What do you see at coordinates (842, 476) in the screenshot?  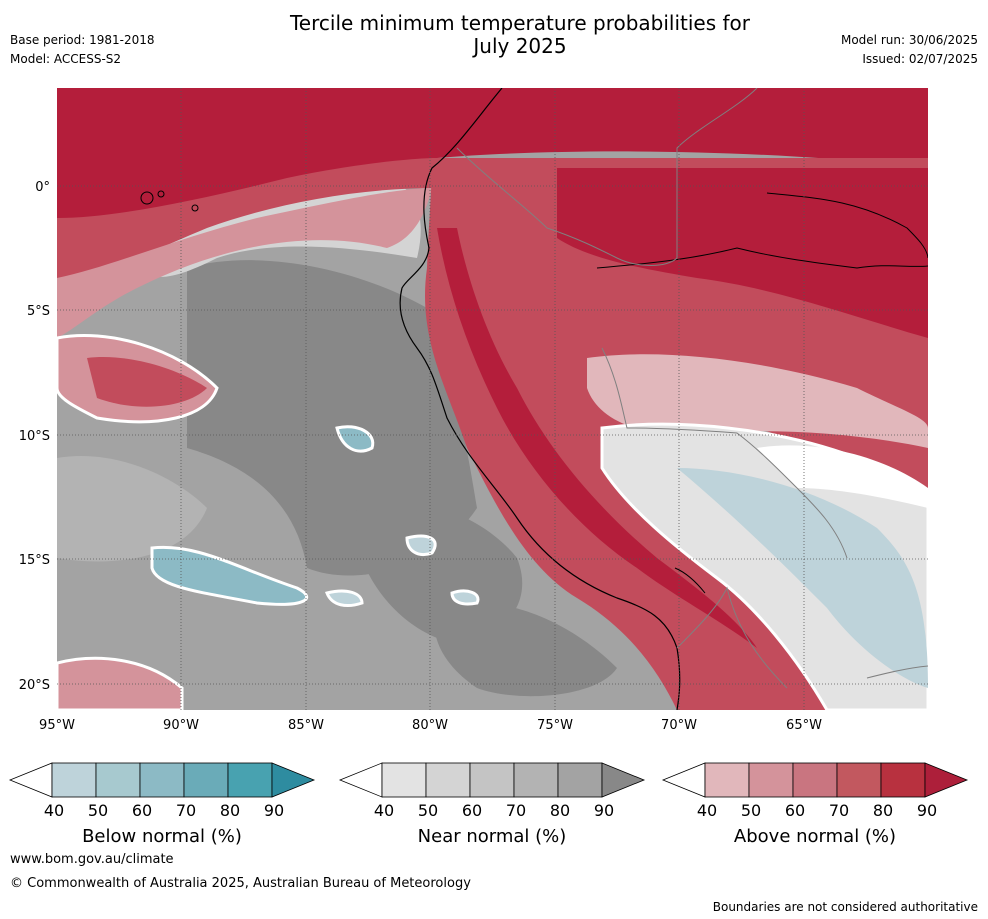 I see `neutral-interior` at bounding box center [842, 476].